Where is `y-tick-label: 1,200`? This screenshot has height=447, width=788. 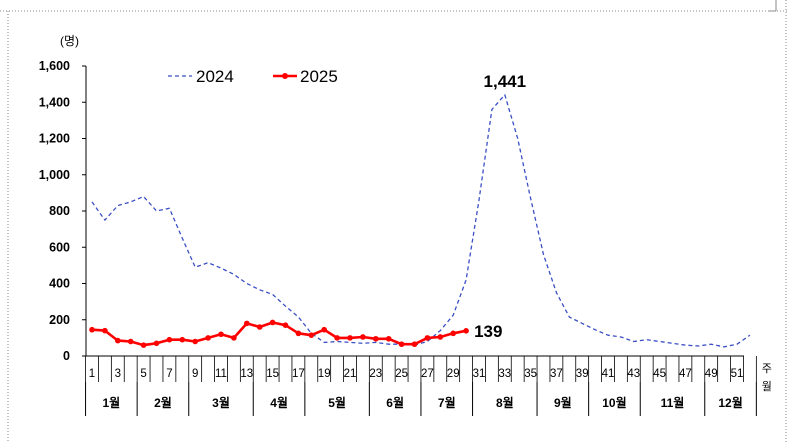 y-tick-label: 1,200 is located at coordinates (54, 139).